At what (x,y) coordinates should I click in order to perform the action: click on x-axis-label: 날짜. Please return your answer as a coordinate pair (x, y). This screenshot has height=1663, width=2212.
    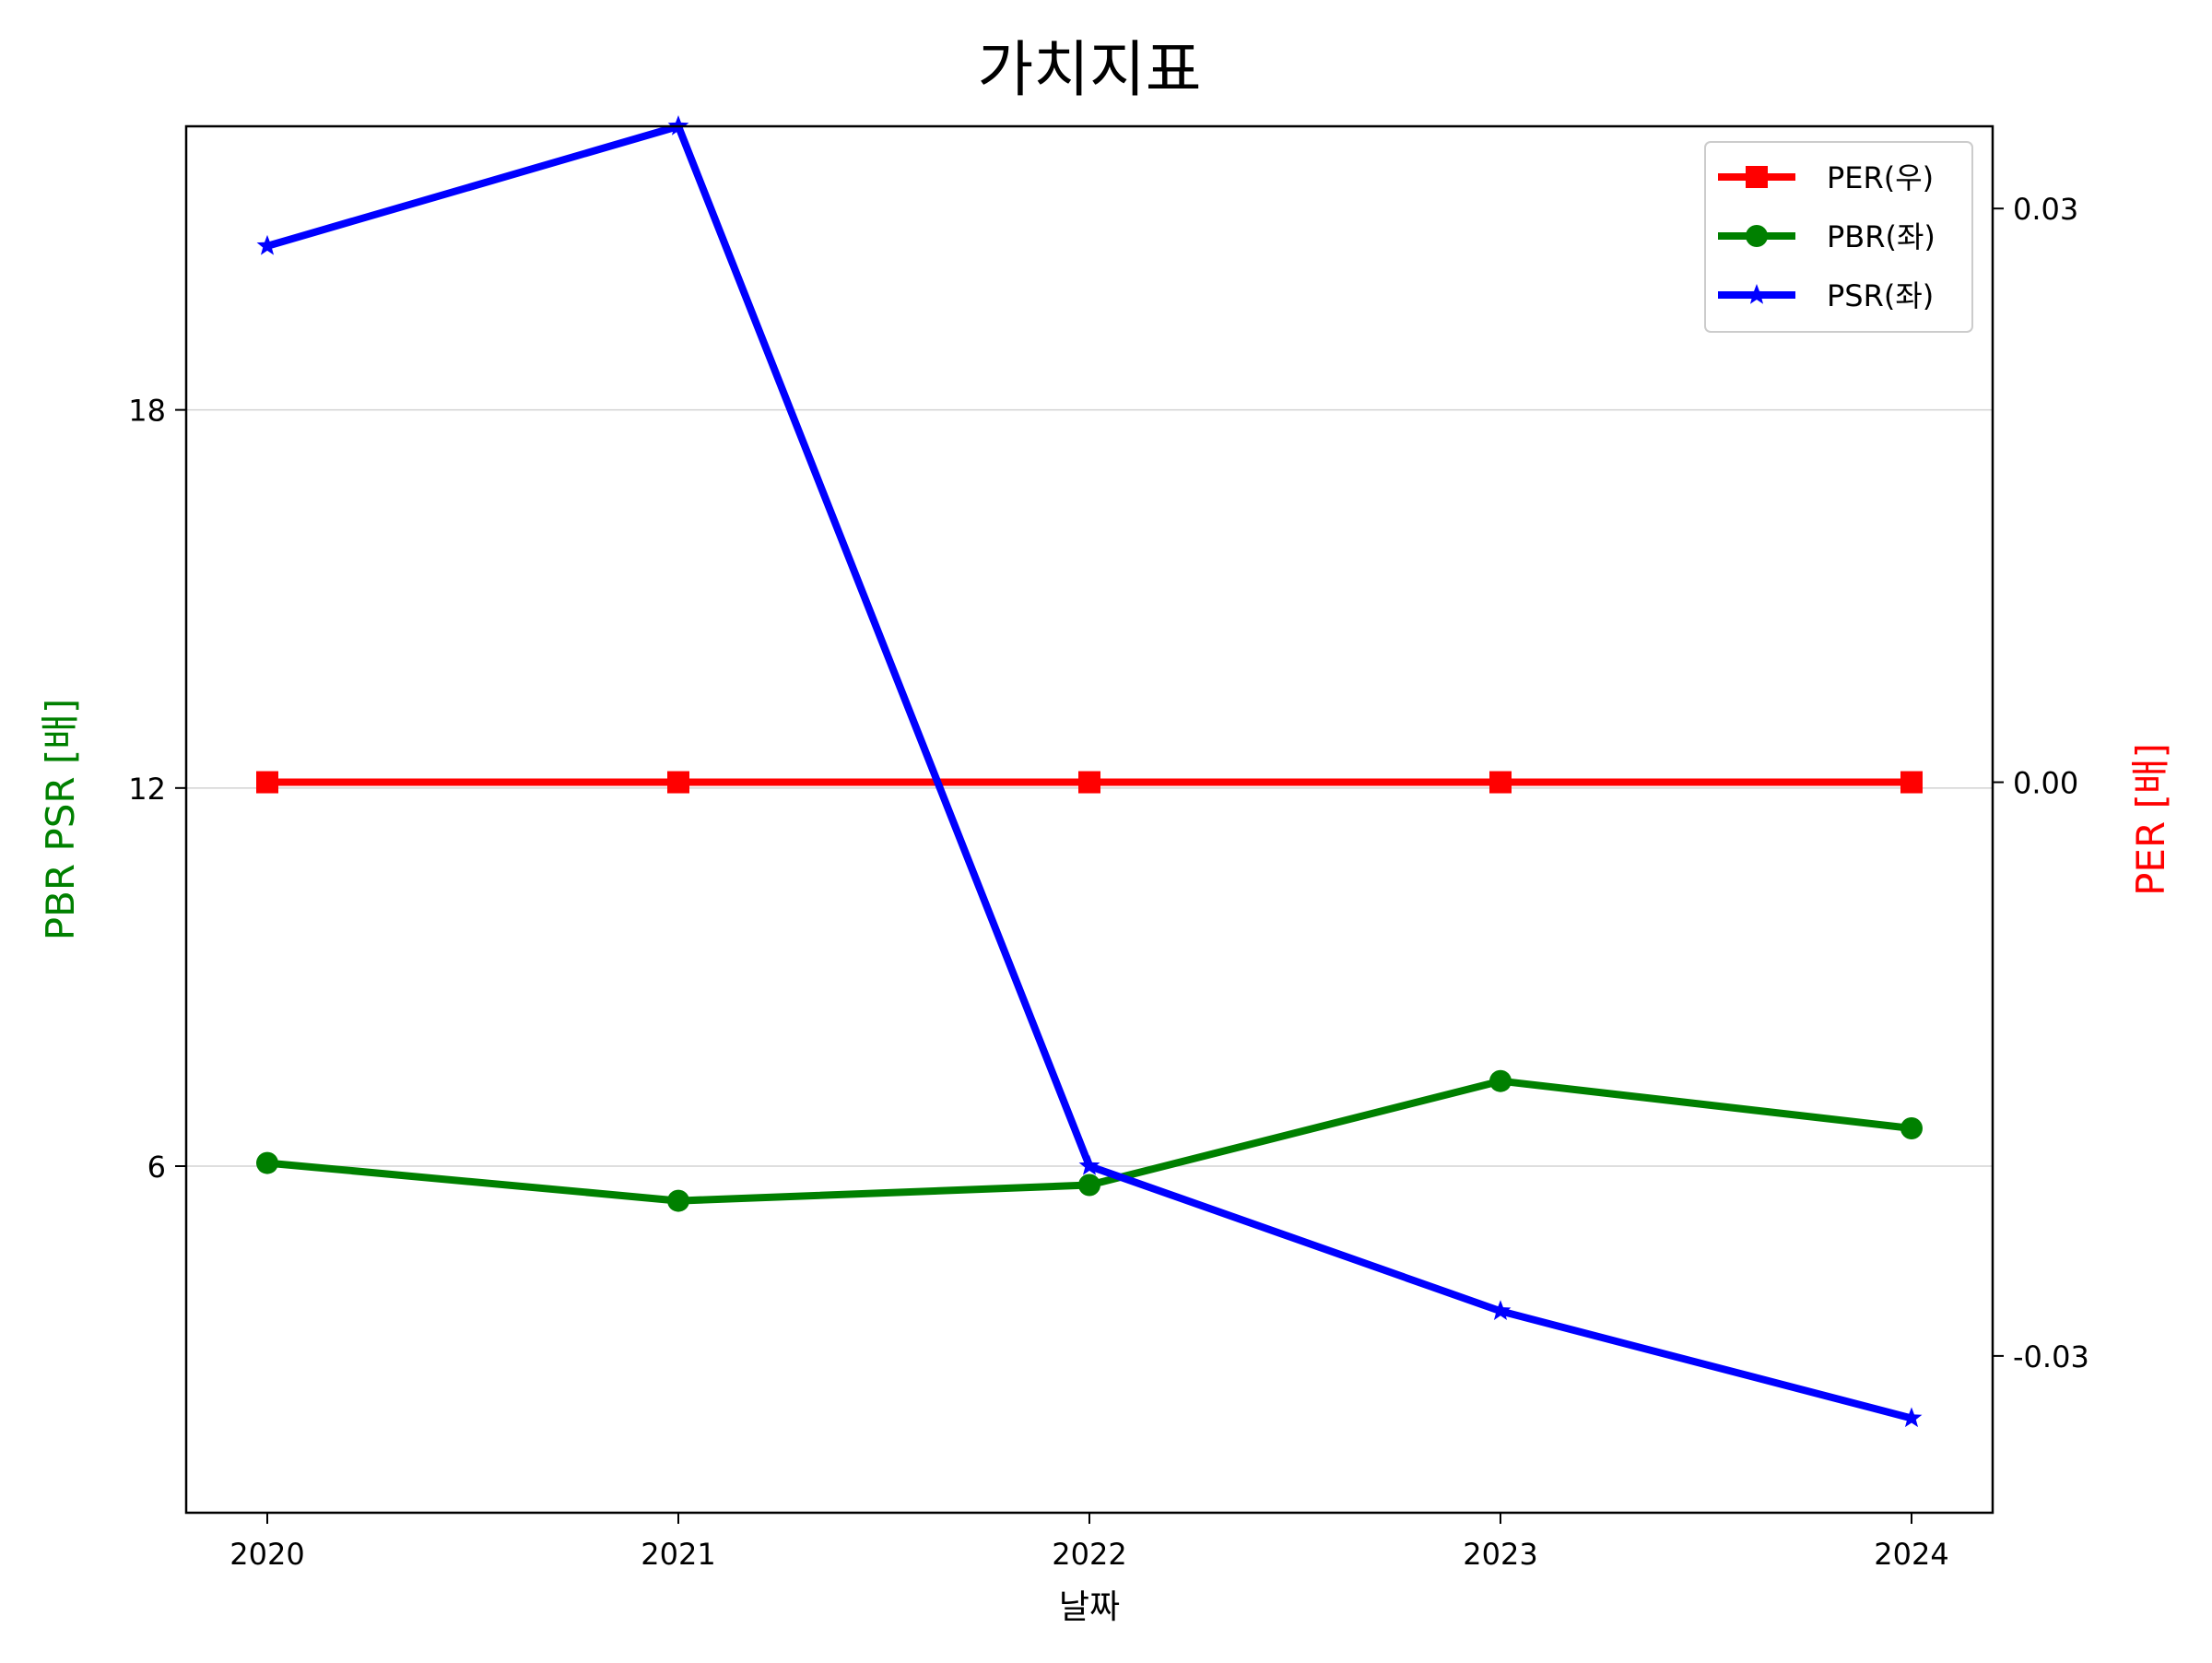
    Looking at the image, I should click on (1089, 1607).